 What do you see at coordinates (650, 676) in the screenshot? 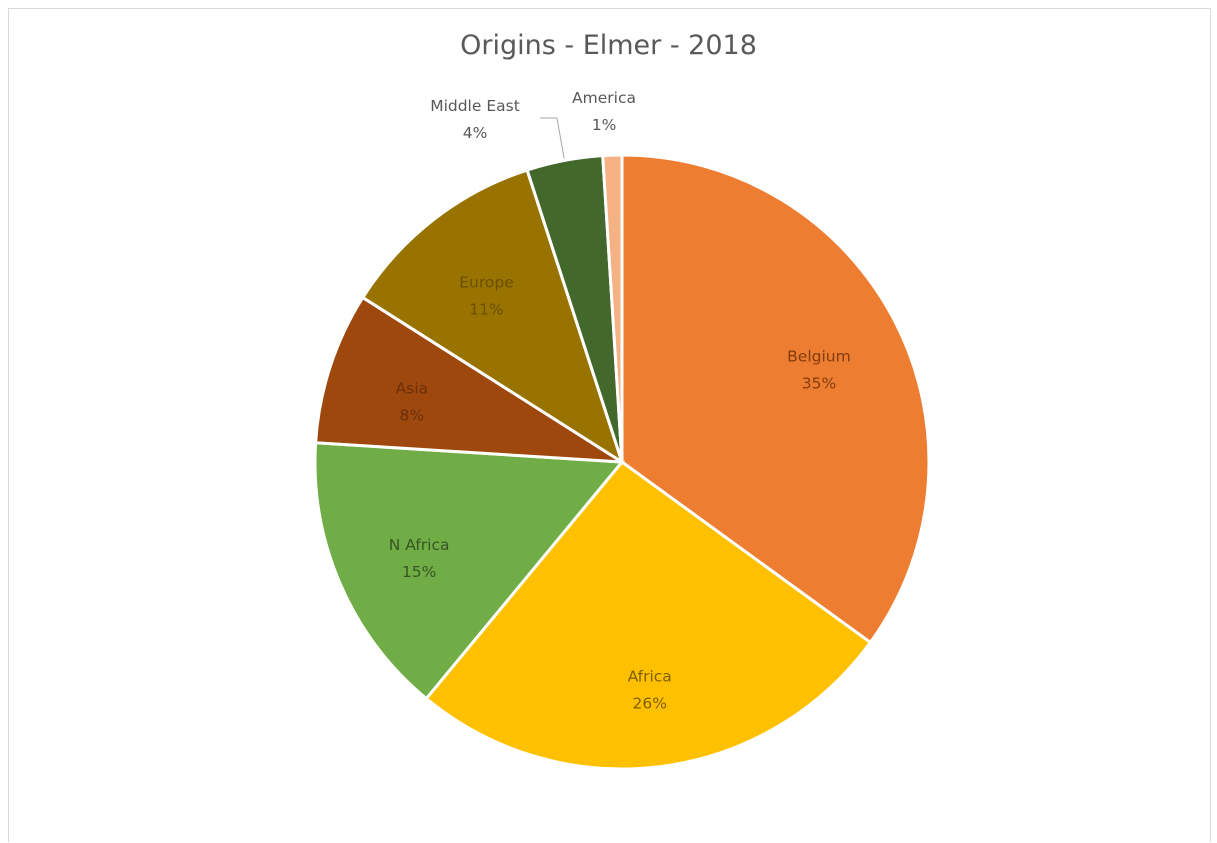
I see `slice-label-africa: Africa` at bounding box center [650, 676].